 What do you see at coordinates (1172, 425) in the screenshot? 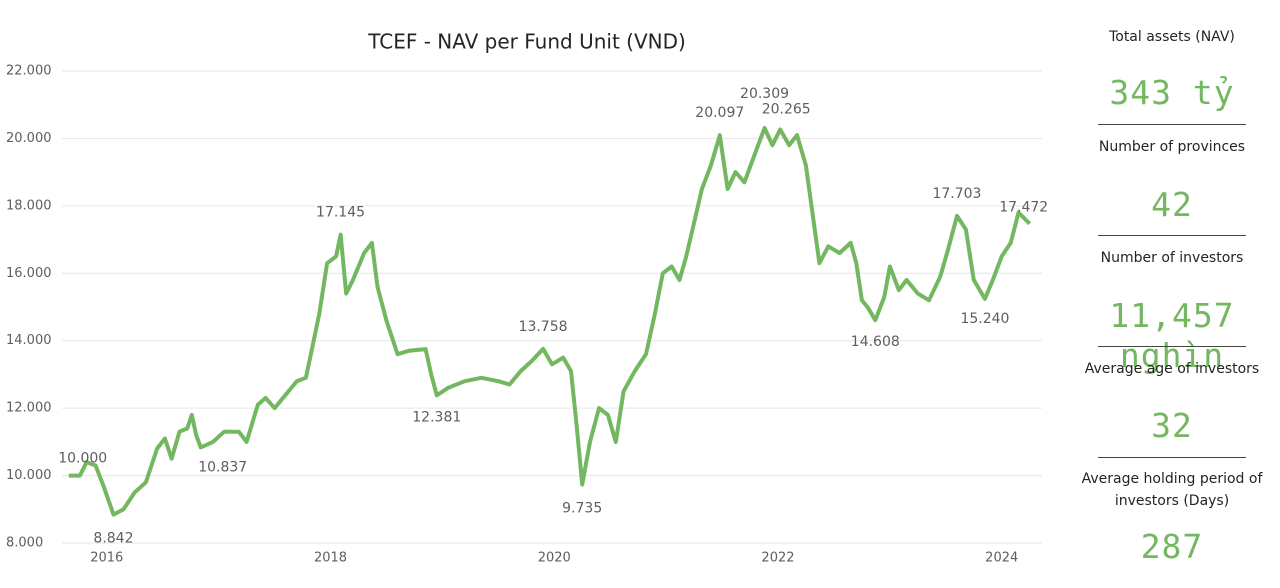
I see `kpi-value: 32` at bounding box center [1172, 425].